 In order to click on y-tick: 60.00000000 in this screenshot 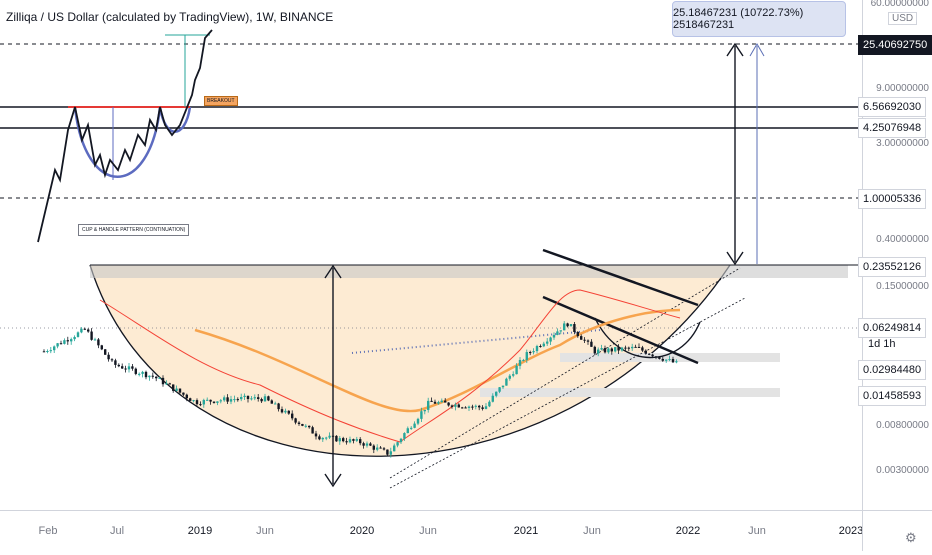, I will do `click(899, 4)`.